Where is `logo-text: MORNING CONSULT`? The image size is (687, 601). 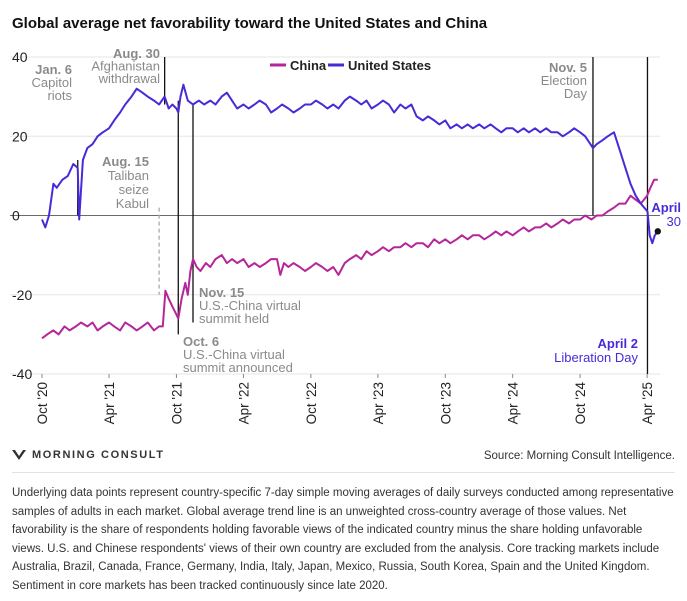 logo-text: MORNING CONSULT is located at coordinates (98, 455).